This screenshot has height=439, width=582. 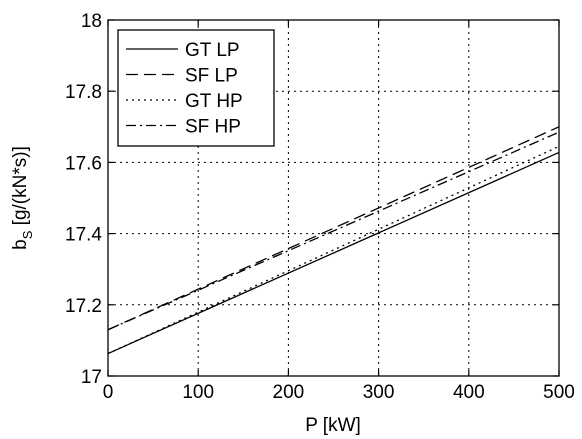 I want to click on y-axis-label-unit: [g/(kN*s)], so click(x=20, y=188).